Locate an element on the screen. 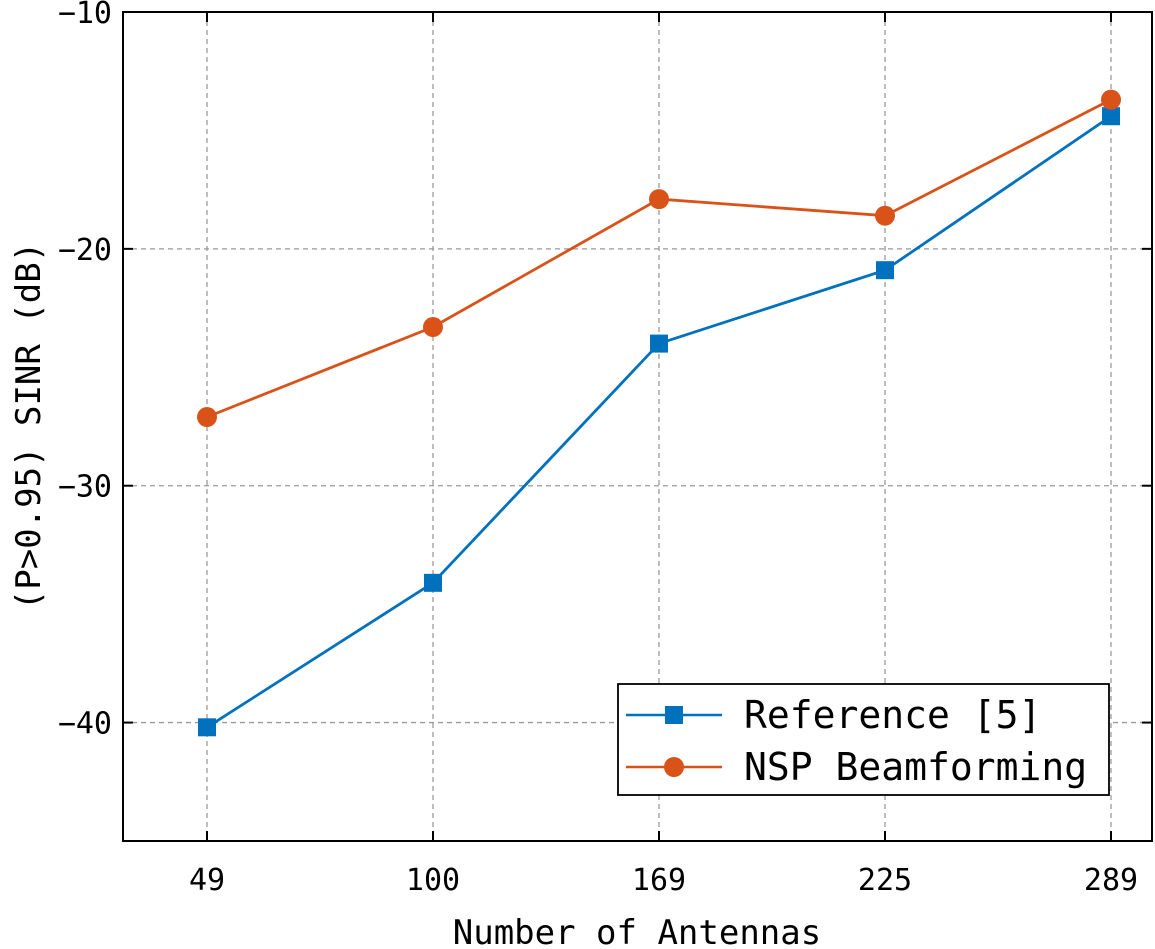 This screenshot has width=1155, height=949. y-tick-label-2: −30 is located at coordinates (85, 487).